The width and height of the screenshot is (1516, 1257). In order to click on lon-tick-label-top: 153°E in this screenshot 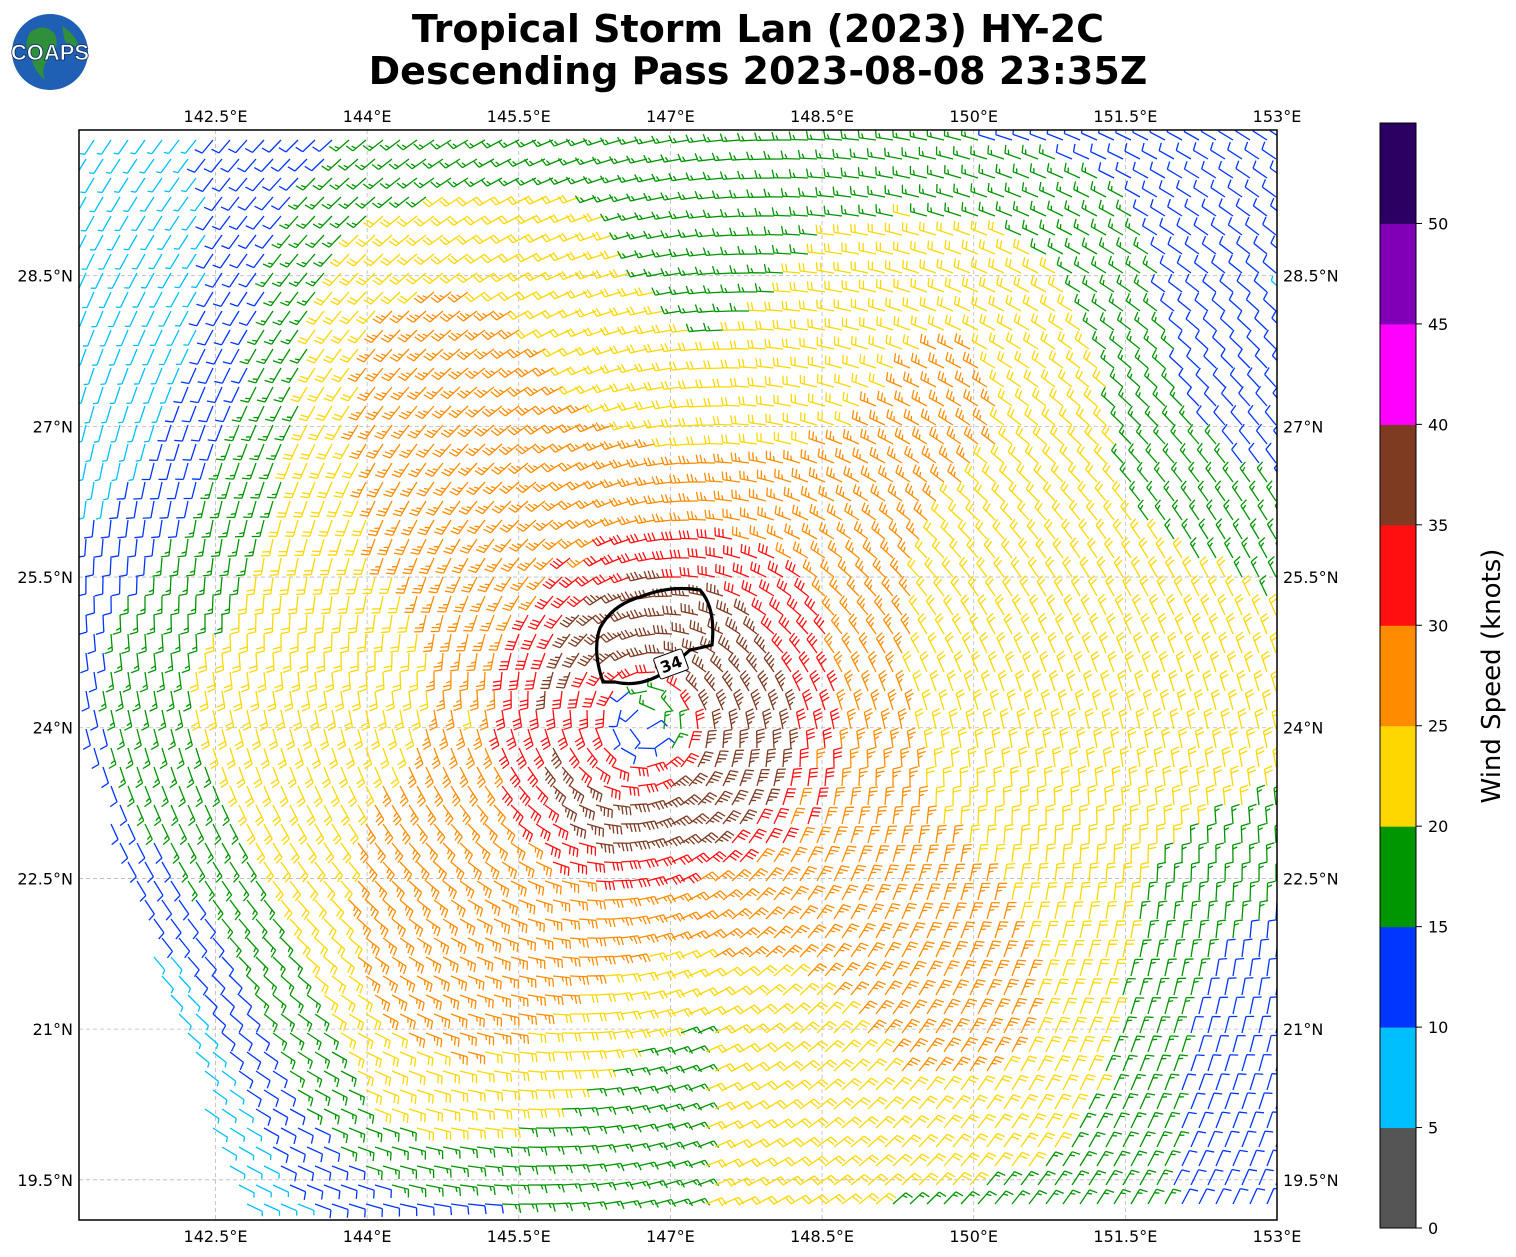, I will do `click(1277, 116)`.